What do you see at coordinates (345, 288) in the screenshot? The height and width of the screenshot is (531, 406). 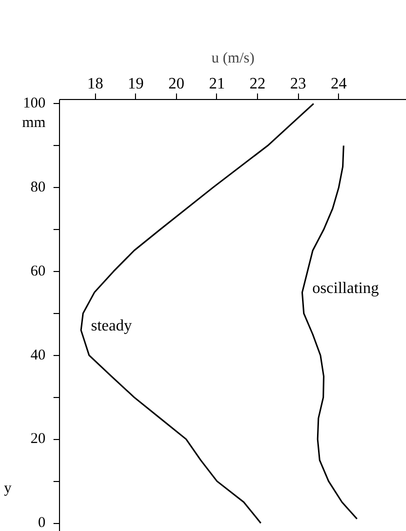 I see `series-label: oscillating` at bounding box center [345, 288].